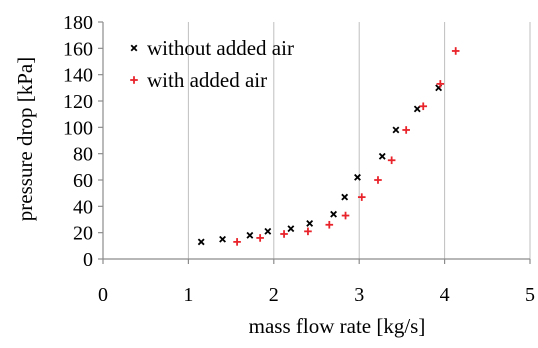 The image size is (538, 348). Describe the element at coordinates (207, 80) in the screenshot. I see `legend-label-with-air: with added air` at that location.